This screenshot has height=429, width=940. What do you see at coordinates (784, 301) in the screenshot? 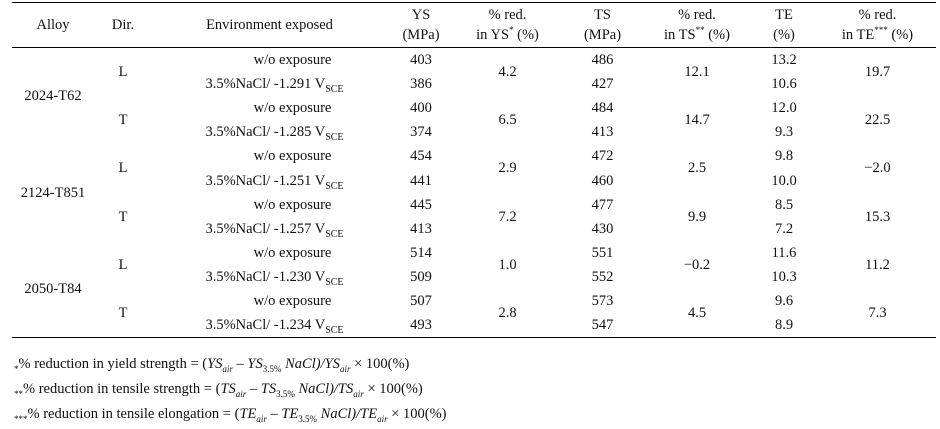
I see `te-cell: 9.6` at bounding box center [784, 301].